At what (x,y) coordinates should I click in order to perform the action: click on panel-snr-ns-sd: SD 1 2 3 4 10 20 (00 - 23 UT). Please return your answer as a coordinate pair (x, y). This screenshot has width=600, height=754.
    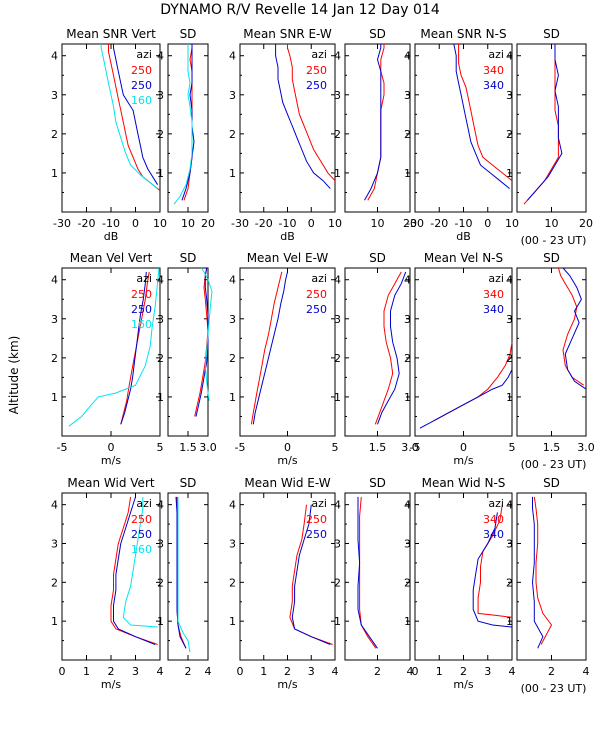
    Looking at the image, I should click on (549, 137).